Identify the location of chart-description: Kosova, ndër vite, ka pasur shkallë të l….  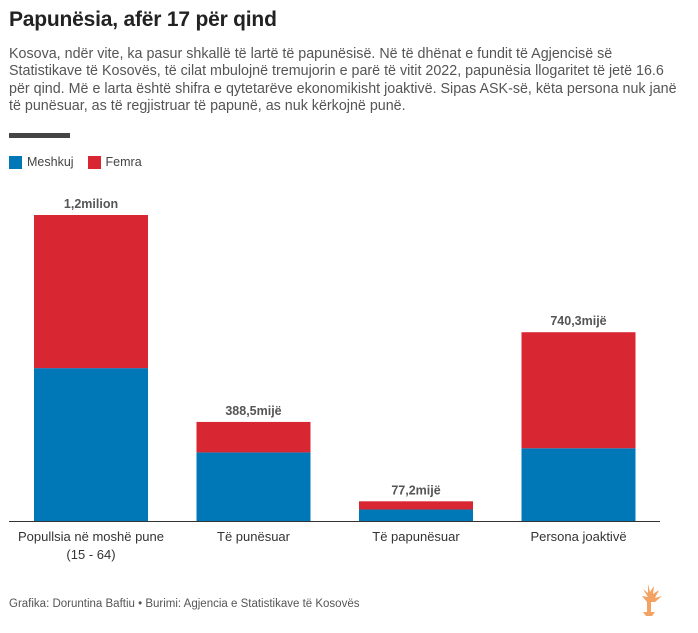
(343, 80).